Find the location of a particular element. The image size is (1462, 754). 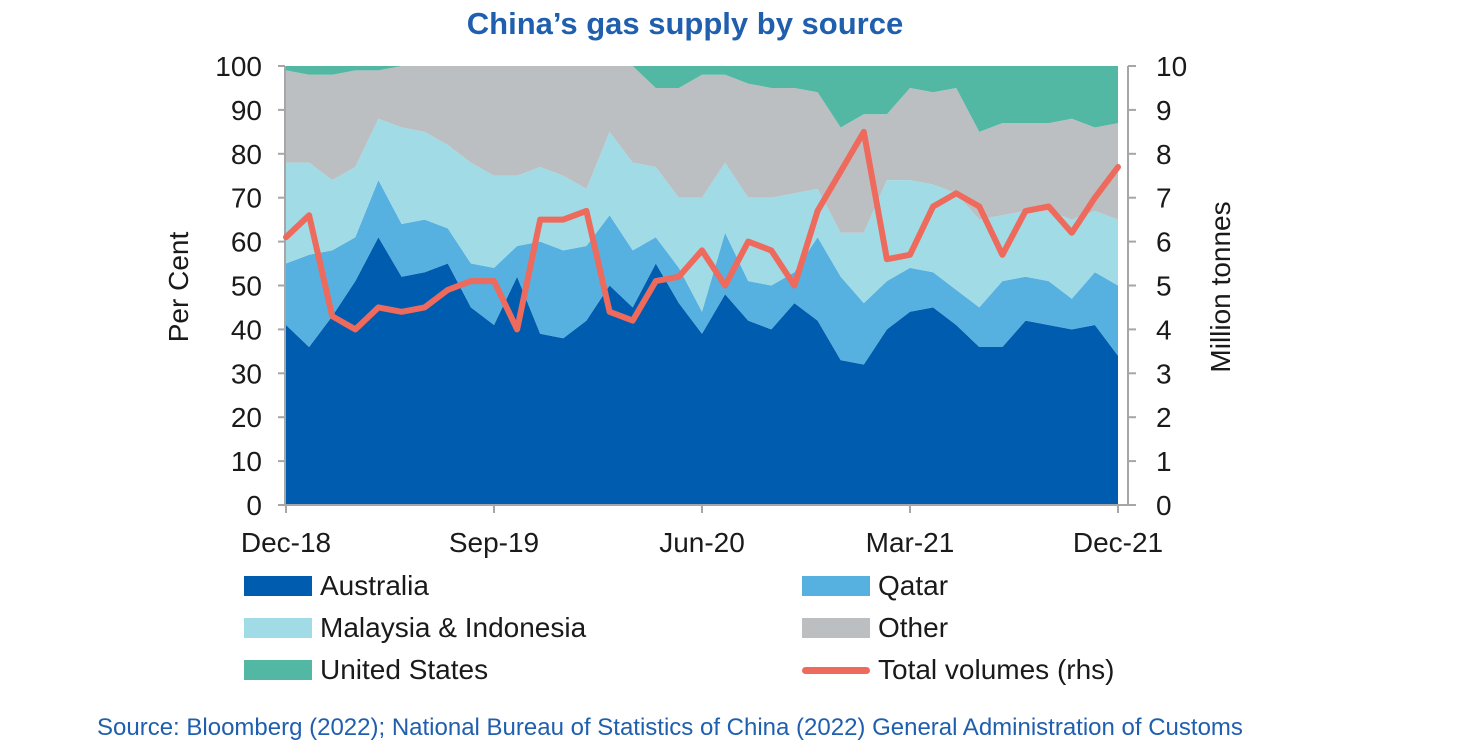

legend-item-united-states: United States is located at coordinates (366, 670).